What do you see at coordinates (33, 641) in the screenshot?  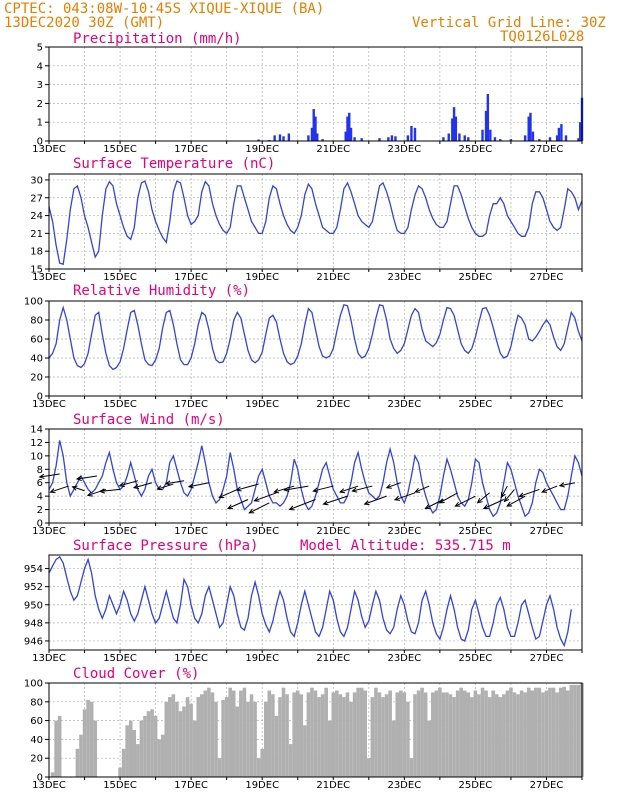 I see `y-tick-label: 946` at bounding box center [33, 641].